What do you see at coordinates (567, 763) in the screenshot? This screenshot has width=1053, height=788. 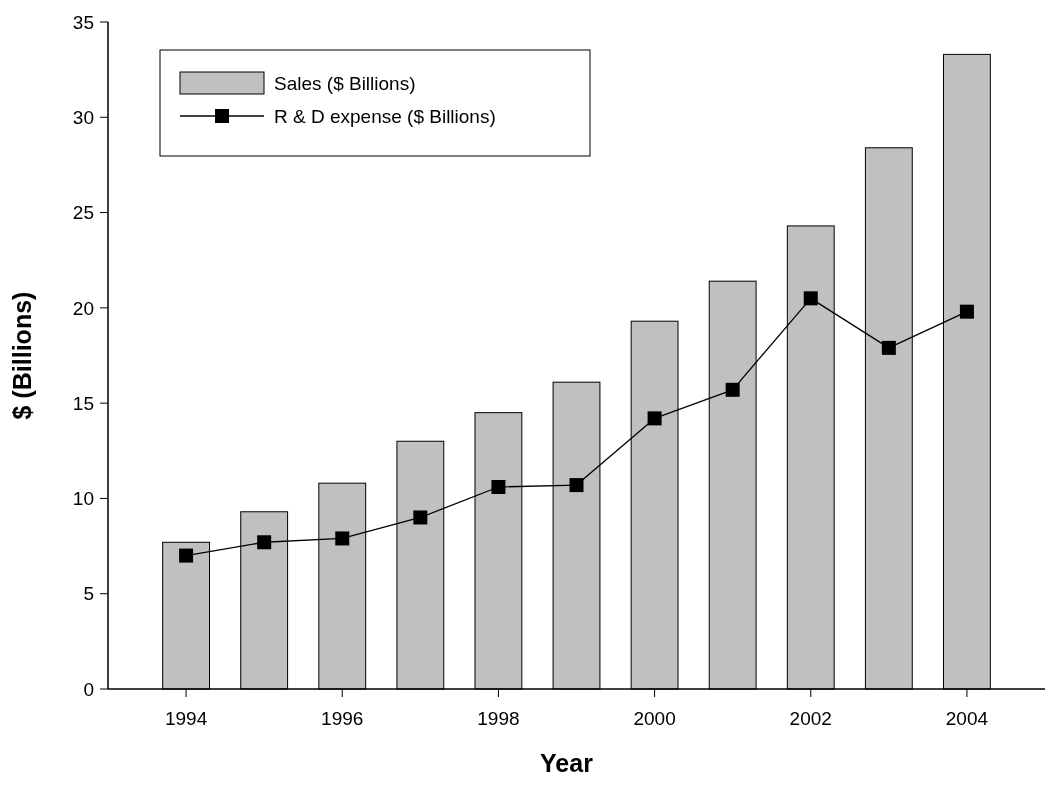 I see `x-axis-title: Year` at bounding box center [567, 763].